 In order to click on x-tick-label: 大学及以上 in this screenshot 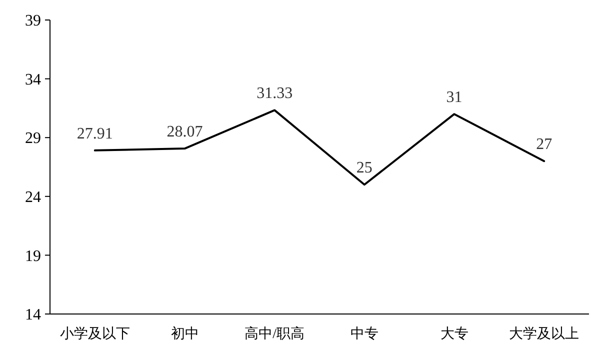, I will do `click(544, 334)`.